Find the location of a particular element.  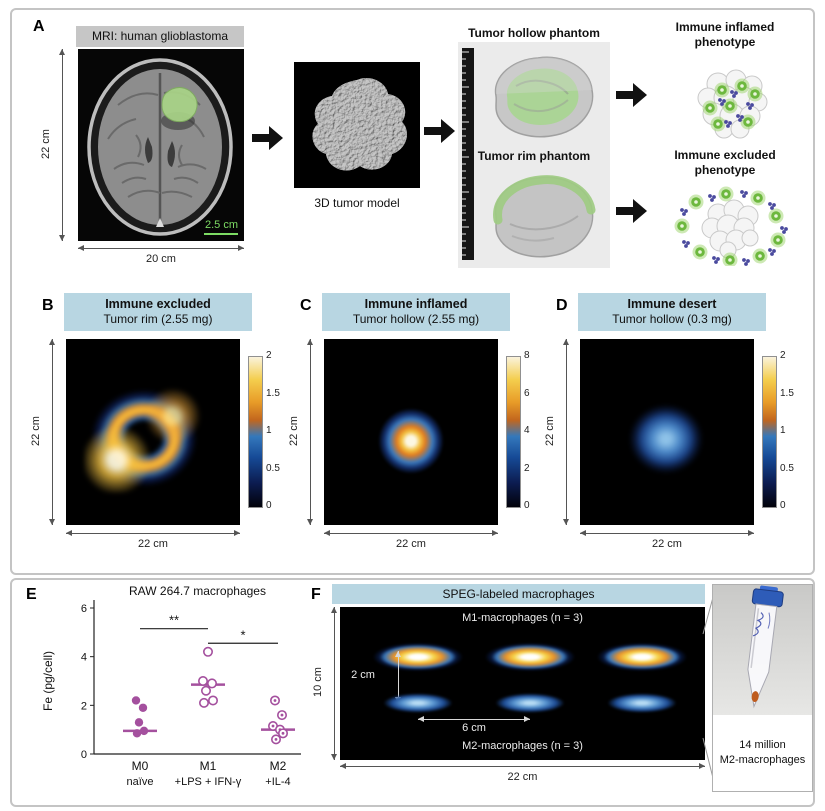

dim-22cm-arrow is located at coordinates (522, 766).